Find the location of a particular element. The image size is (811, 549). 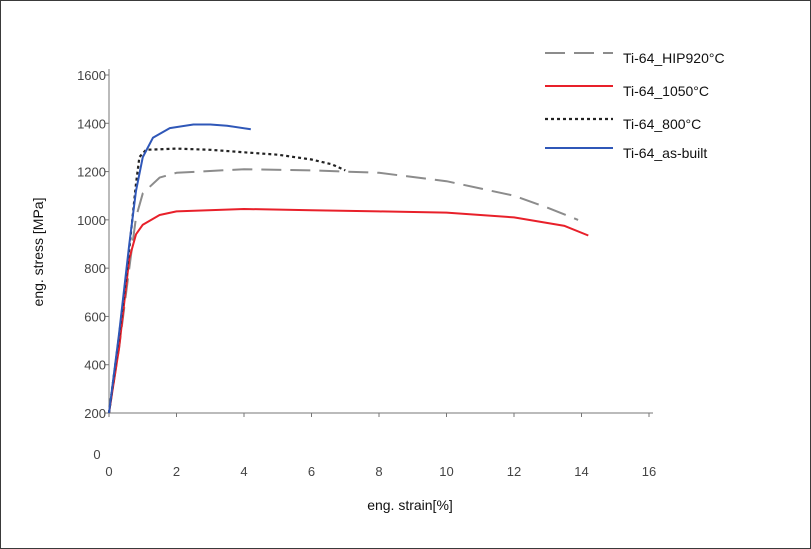

x-axis-label: eng. strain[%] is located at coordinates (410, 505).